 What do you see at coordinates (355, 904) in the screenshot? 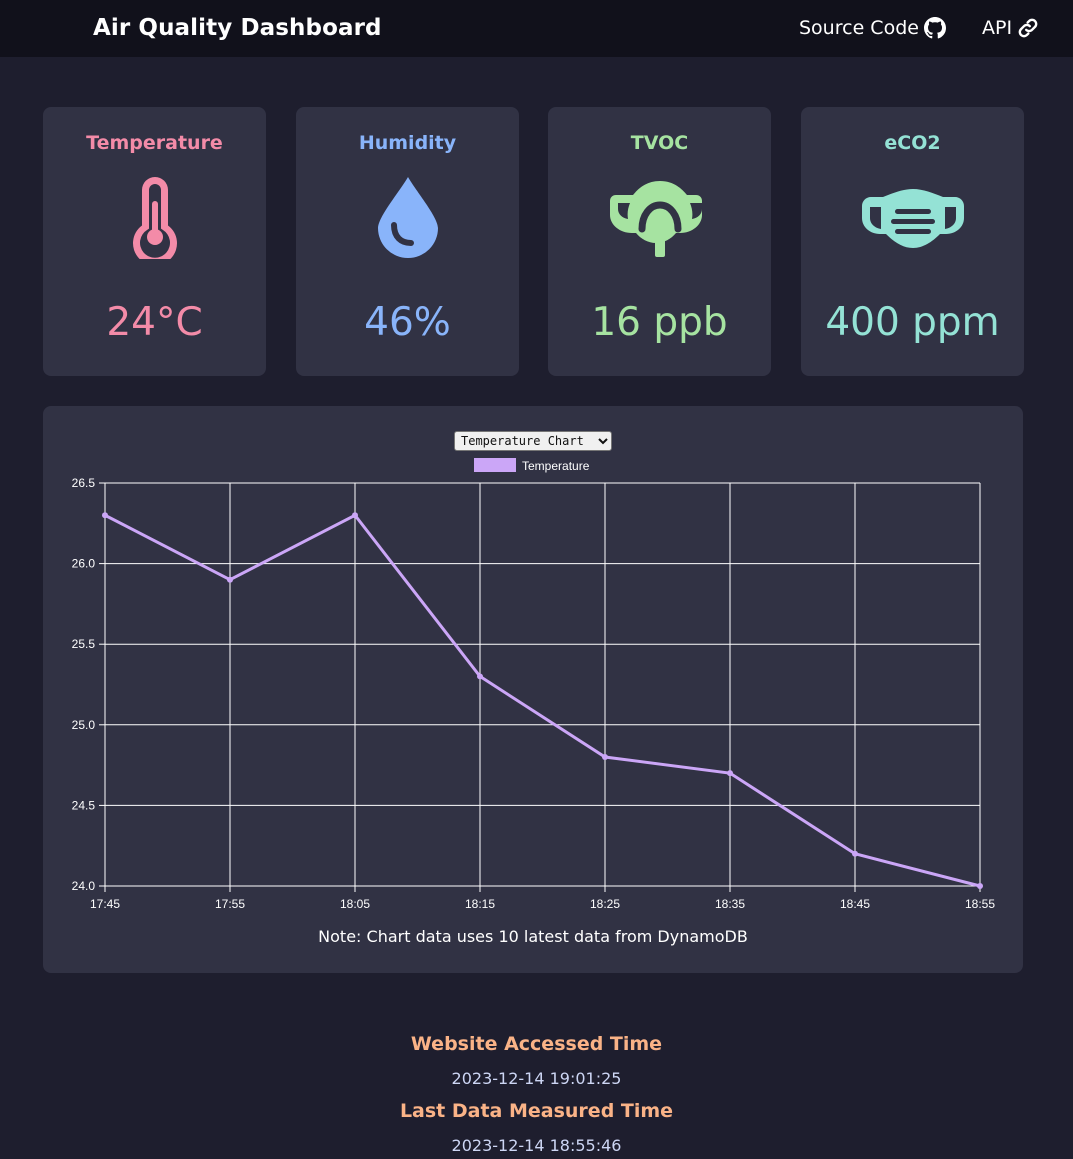
I see `x-tick-label: 18:05` at bounding box center [355, 904].